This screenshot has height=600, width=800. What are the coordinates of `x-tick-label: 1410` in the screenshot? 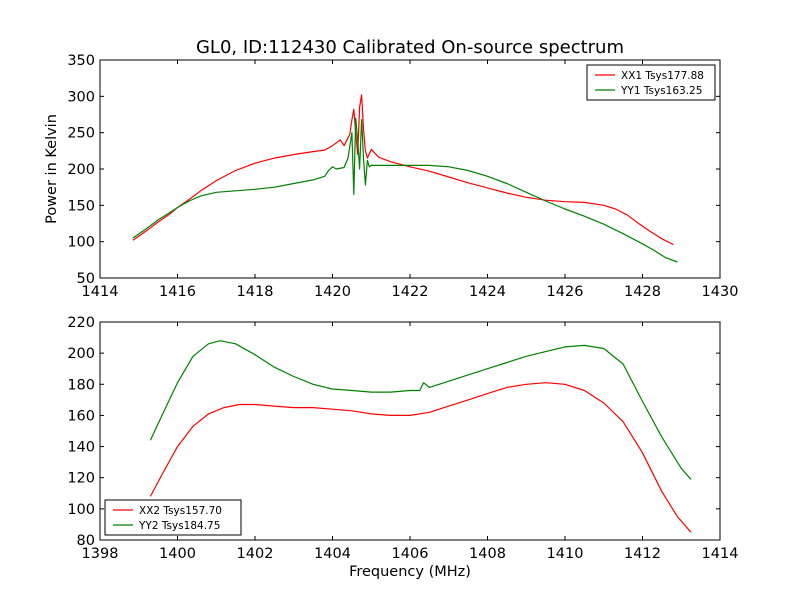 It's located at (565, 554).